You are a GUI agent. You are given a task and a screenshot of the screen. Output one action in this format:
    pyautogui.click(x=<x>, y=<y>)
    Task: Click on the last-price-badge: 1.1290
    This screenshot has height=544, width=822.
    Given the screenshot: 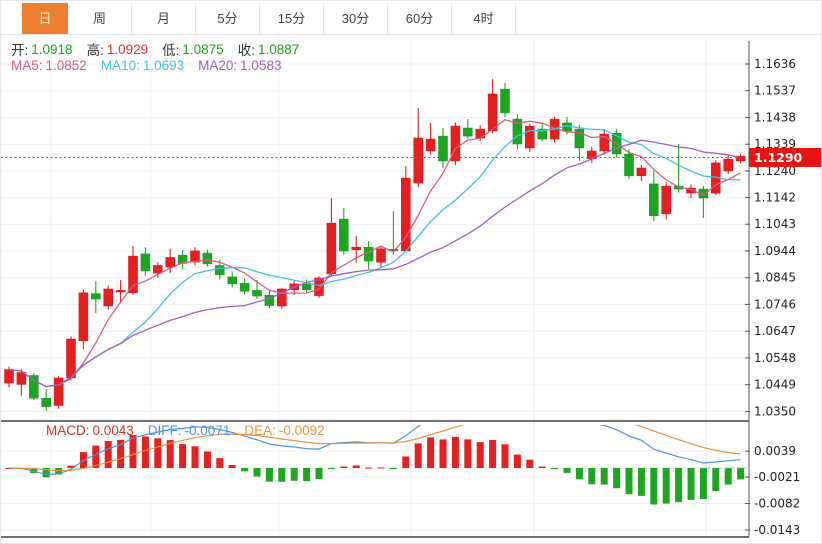 What is the action you would take?
    pyautogui.click(x=785, y=157)
    